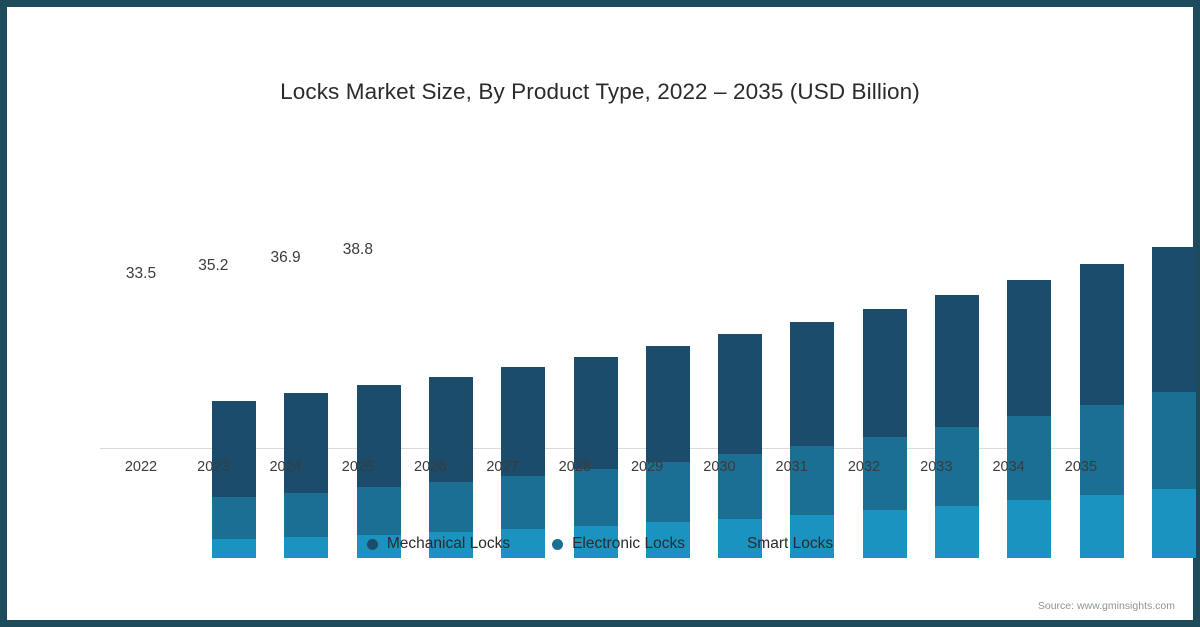 This screenshot has height=627, width=1200. I want to click on legend-item: Smart Locks, so click(780, 544).